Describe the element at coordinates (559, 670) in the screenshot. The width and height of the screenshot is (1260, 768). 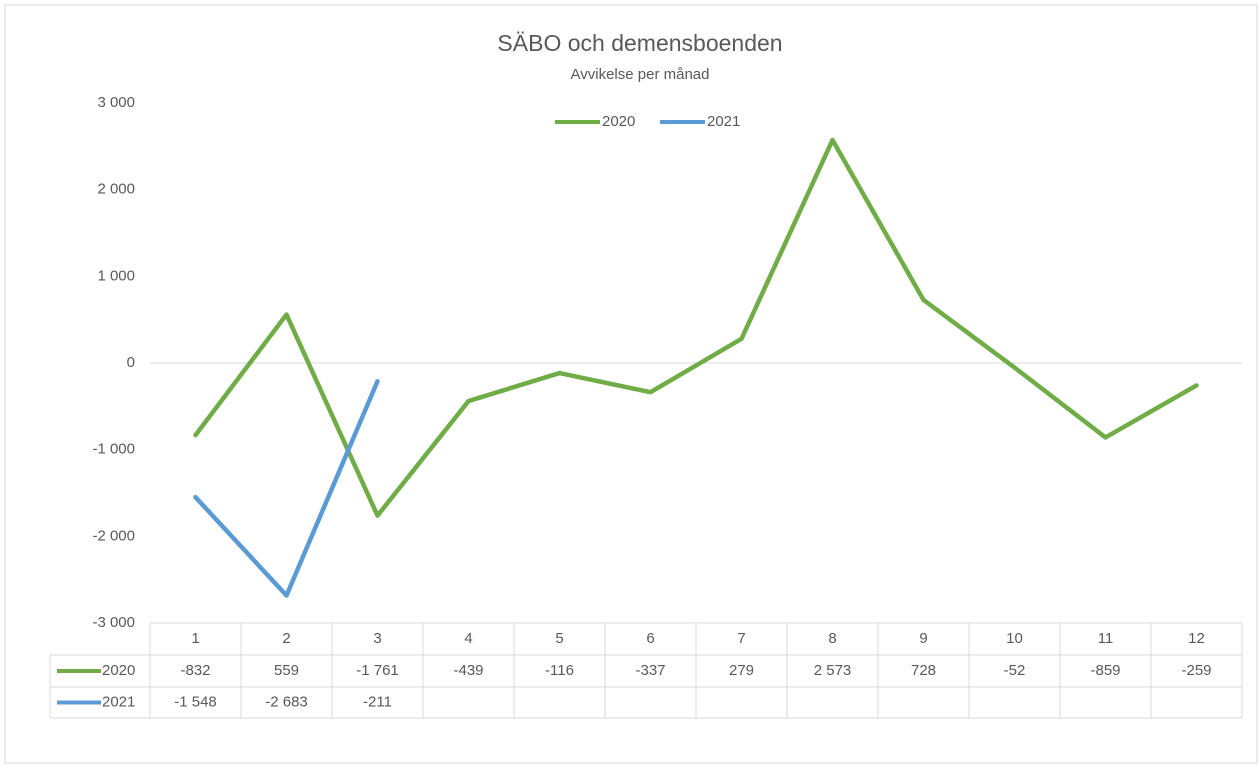
I see `data-table-value: -116` at that location.